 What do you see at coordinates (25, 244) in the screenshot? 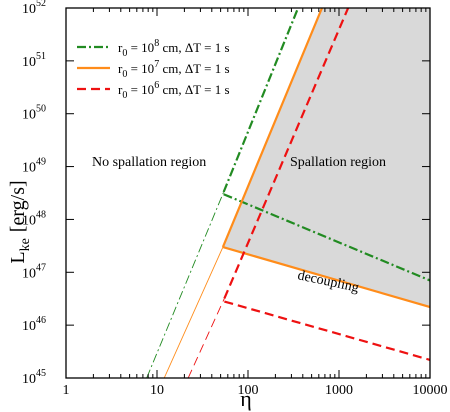
I see `y-axis-title-subscript: ke` at bounding box center [25, 244].